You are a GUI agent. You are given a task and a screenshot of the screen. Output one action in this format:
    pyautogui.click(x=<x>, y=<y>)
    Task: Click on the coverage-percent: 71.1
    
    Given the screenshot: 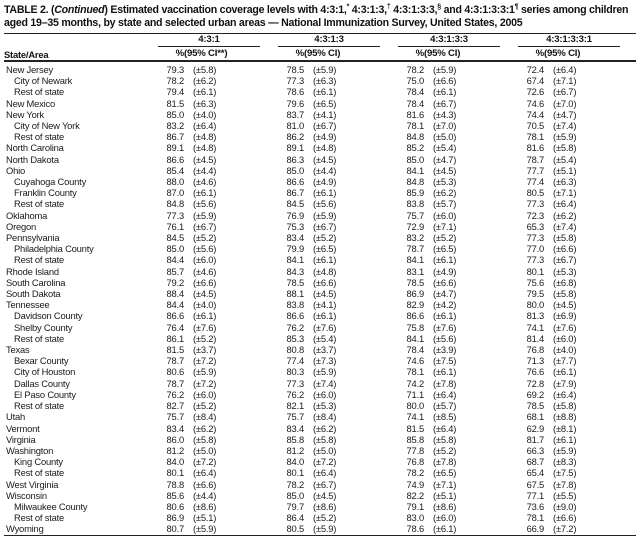 What is the action you would take?
    pyautogui.click(x=415, y=394)
    